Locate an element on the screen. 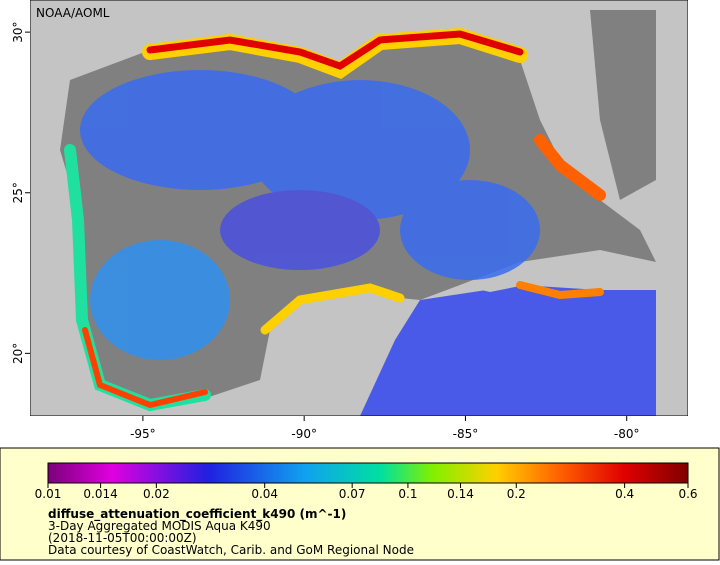 Image resolution: width=720 pixels, height=565 pixels. watermark: NOAA/AOML is located at coordinates (73, 13).